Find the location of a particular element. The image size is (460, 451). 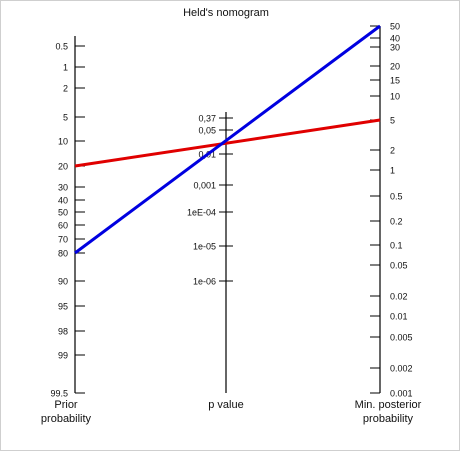

prior-axis-label-line1: Prior is located at coordinates (66, 405).